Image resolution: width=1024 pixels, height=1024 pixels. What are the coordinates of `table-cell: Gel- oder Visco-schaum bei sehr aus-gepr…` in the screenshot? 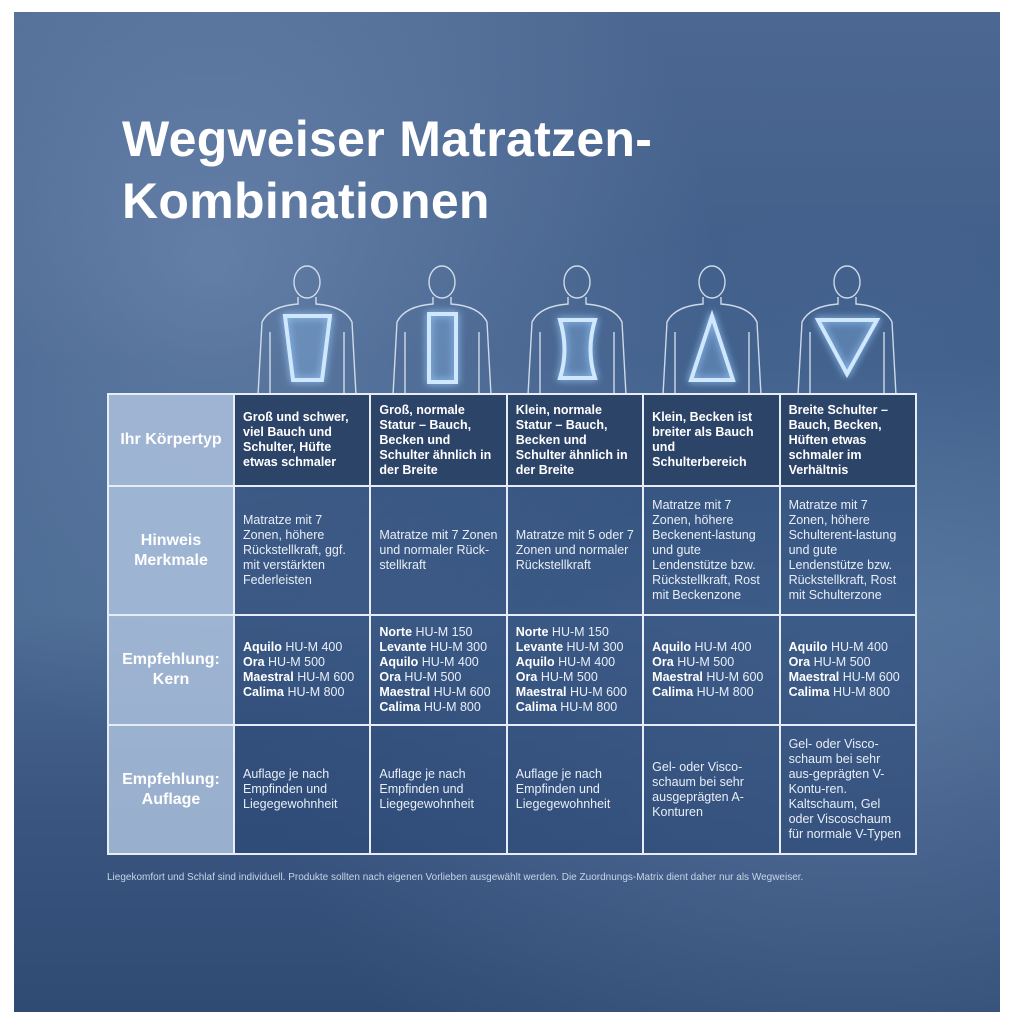 It's located at (848, 789).